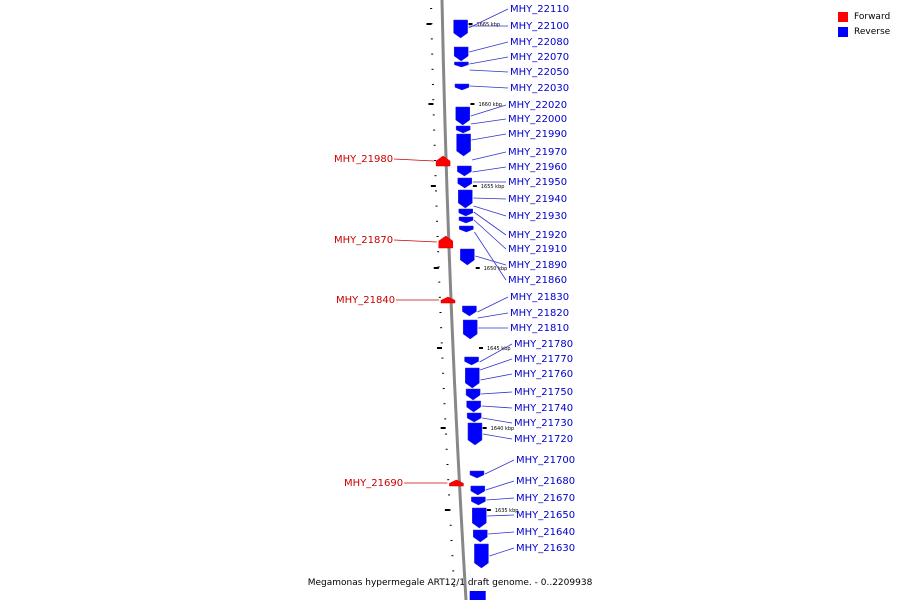 This screenshot has width=900, height=600. What do you see at coordinates (539, 57) in the screenshot?
I see `reverse-gene-label: MHY_22070` at bounding box center [539, 57].